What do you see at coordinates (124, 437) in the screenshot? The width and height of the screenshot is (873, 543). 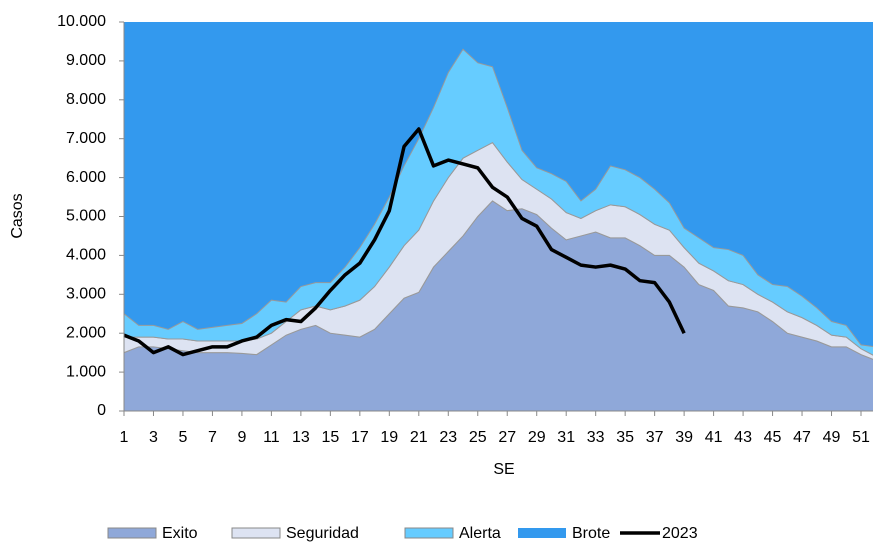 I see `x-tick-label: 1` at bounding box center [124, 437].